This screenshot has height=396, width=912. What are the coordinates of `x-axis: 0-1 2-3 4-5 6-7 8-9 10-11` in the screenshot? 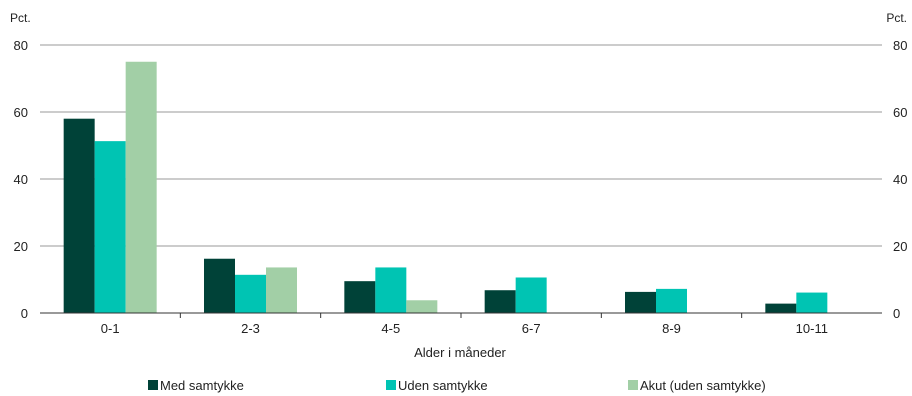 It's located at (464, 324).